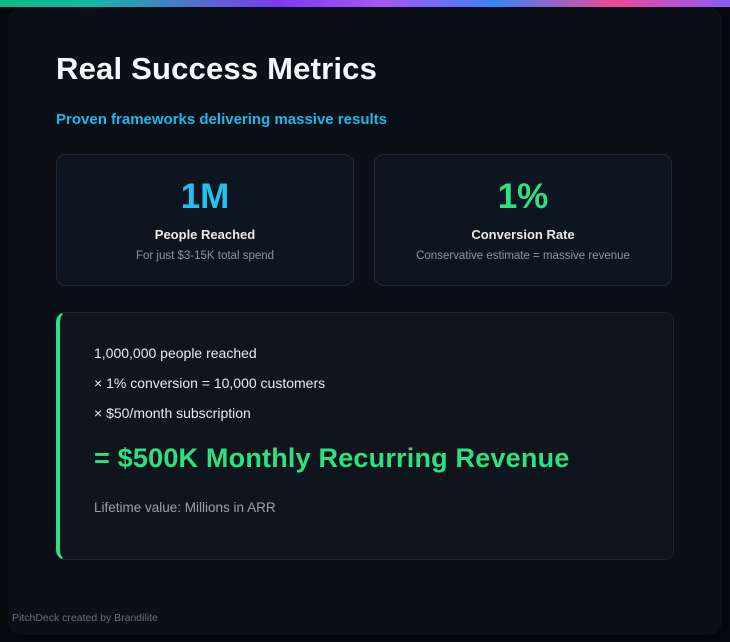 This screenshot has height=642, width=730. What do you see at coordinates (365, 3) in the screenshot?
I see `top-gradient-bar` at bounding box center [365, 3].